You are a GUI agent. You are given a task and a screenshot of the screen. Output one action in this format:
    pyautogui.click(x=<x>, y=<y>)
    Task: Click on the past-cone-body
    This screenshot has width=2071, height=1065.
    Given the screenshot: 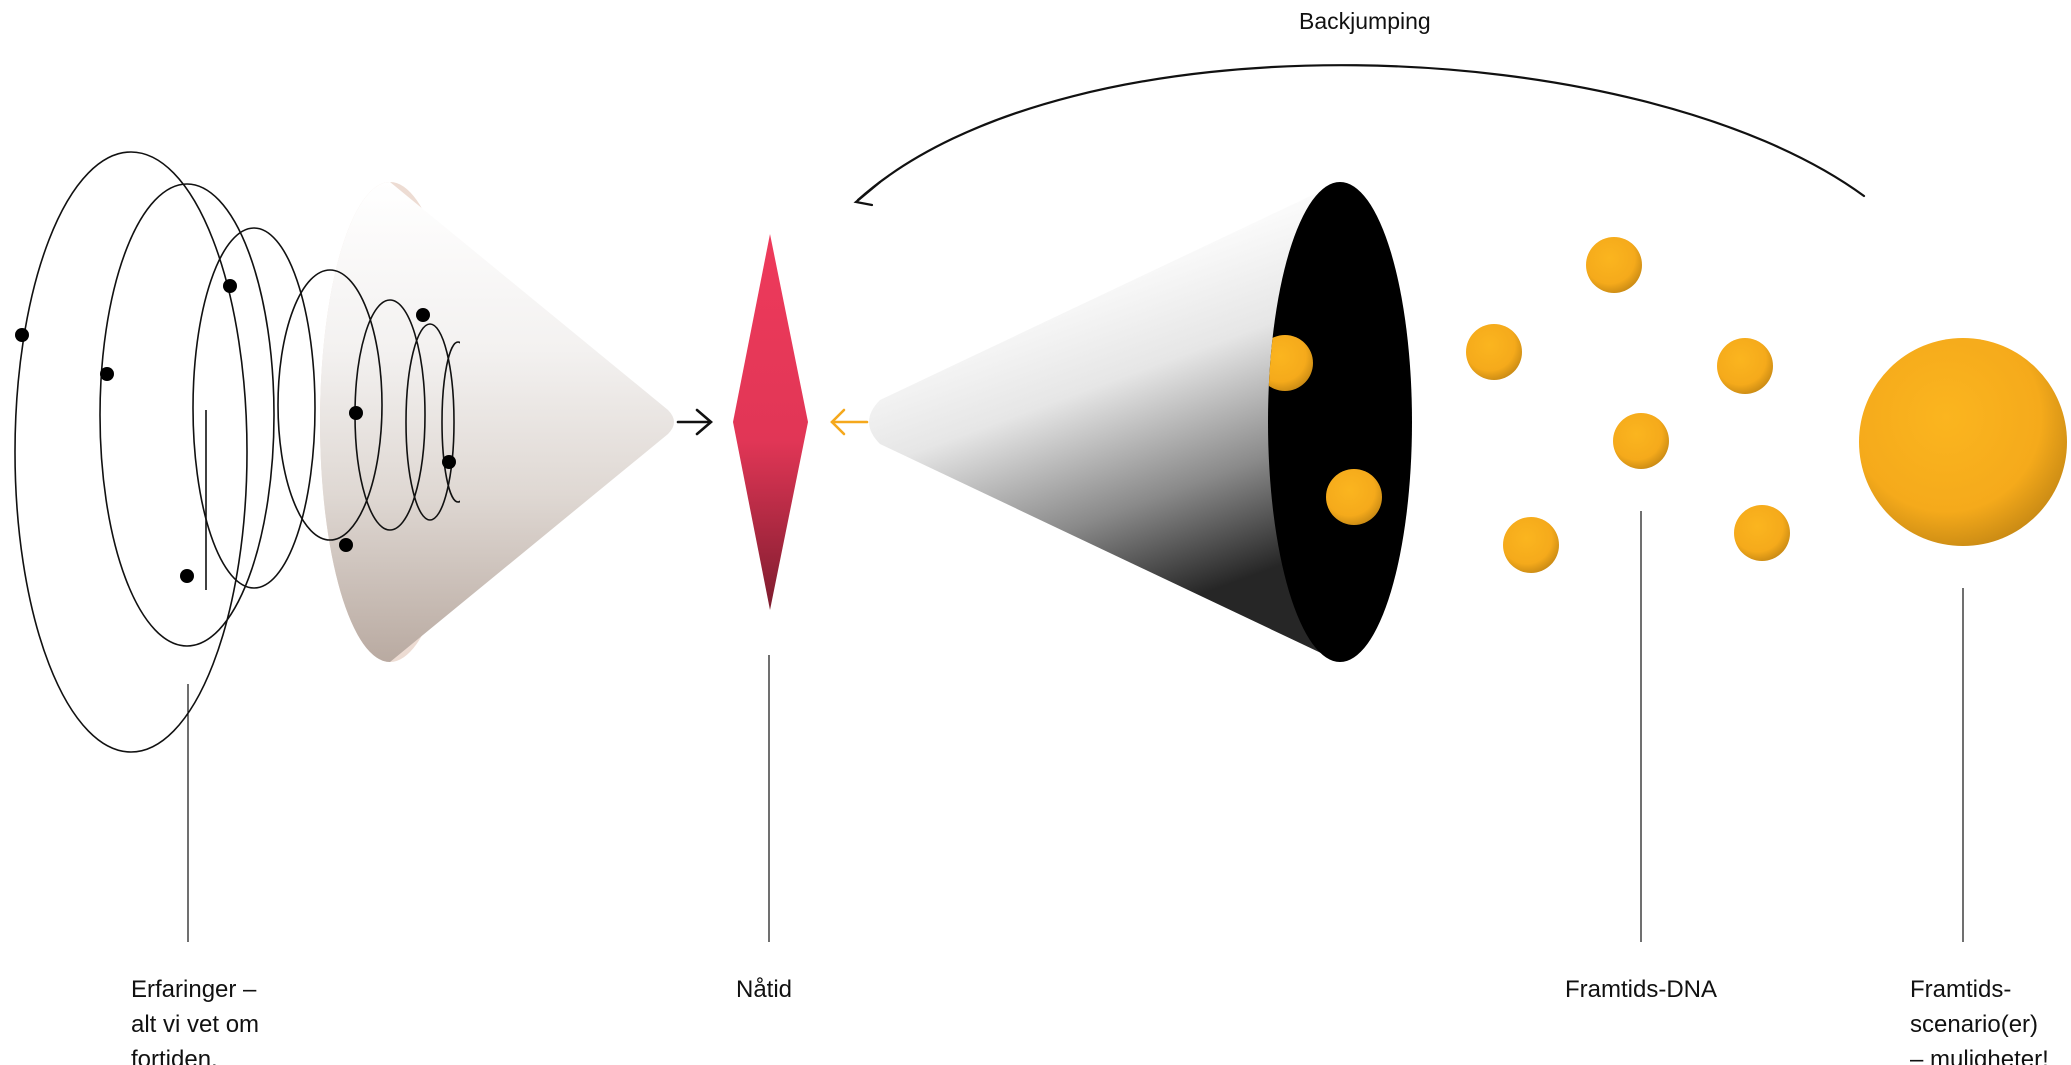 What is the action you would take?
    pyautogui.click(x=497, y=422)
    